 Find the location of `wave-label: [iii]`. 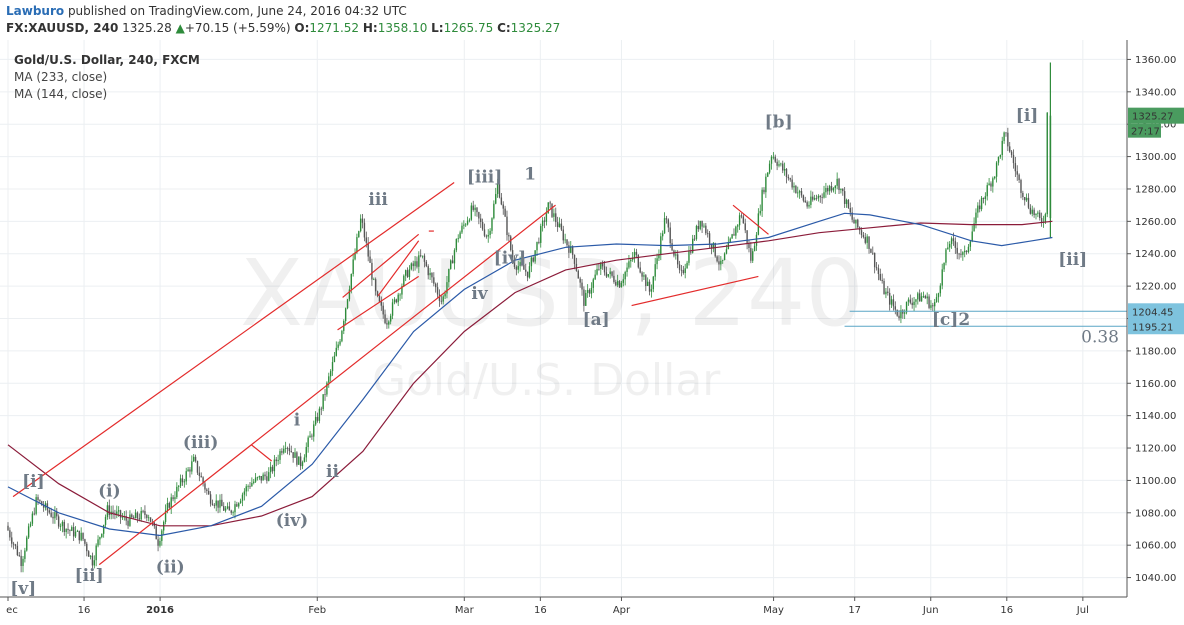

wave-label: [iii] is located at coordinates (484, 177).